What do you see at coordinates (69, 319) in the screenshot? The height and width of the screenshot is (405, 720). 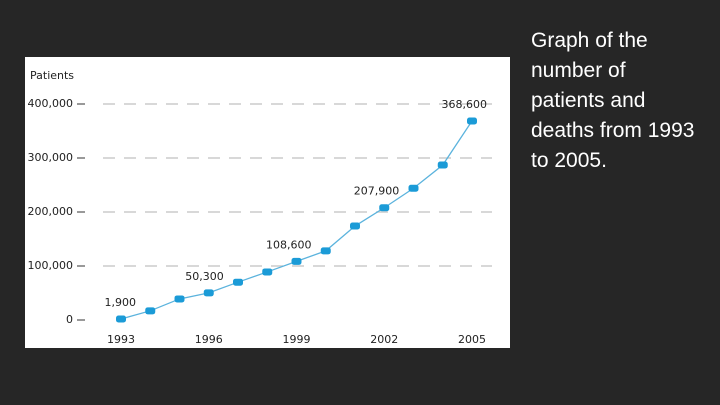 I see `y-tick-label: 0` at bounding box center [69, 319].